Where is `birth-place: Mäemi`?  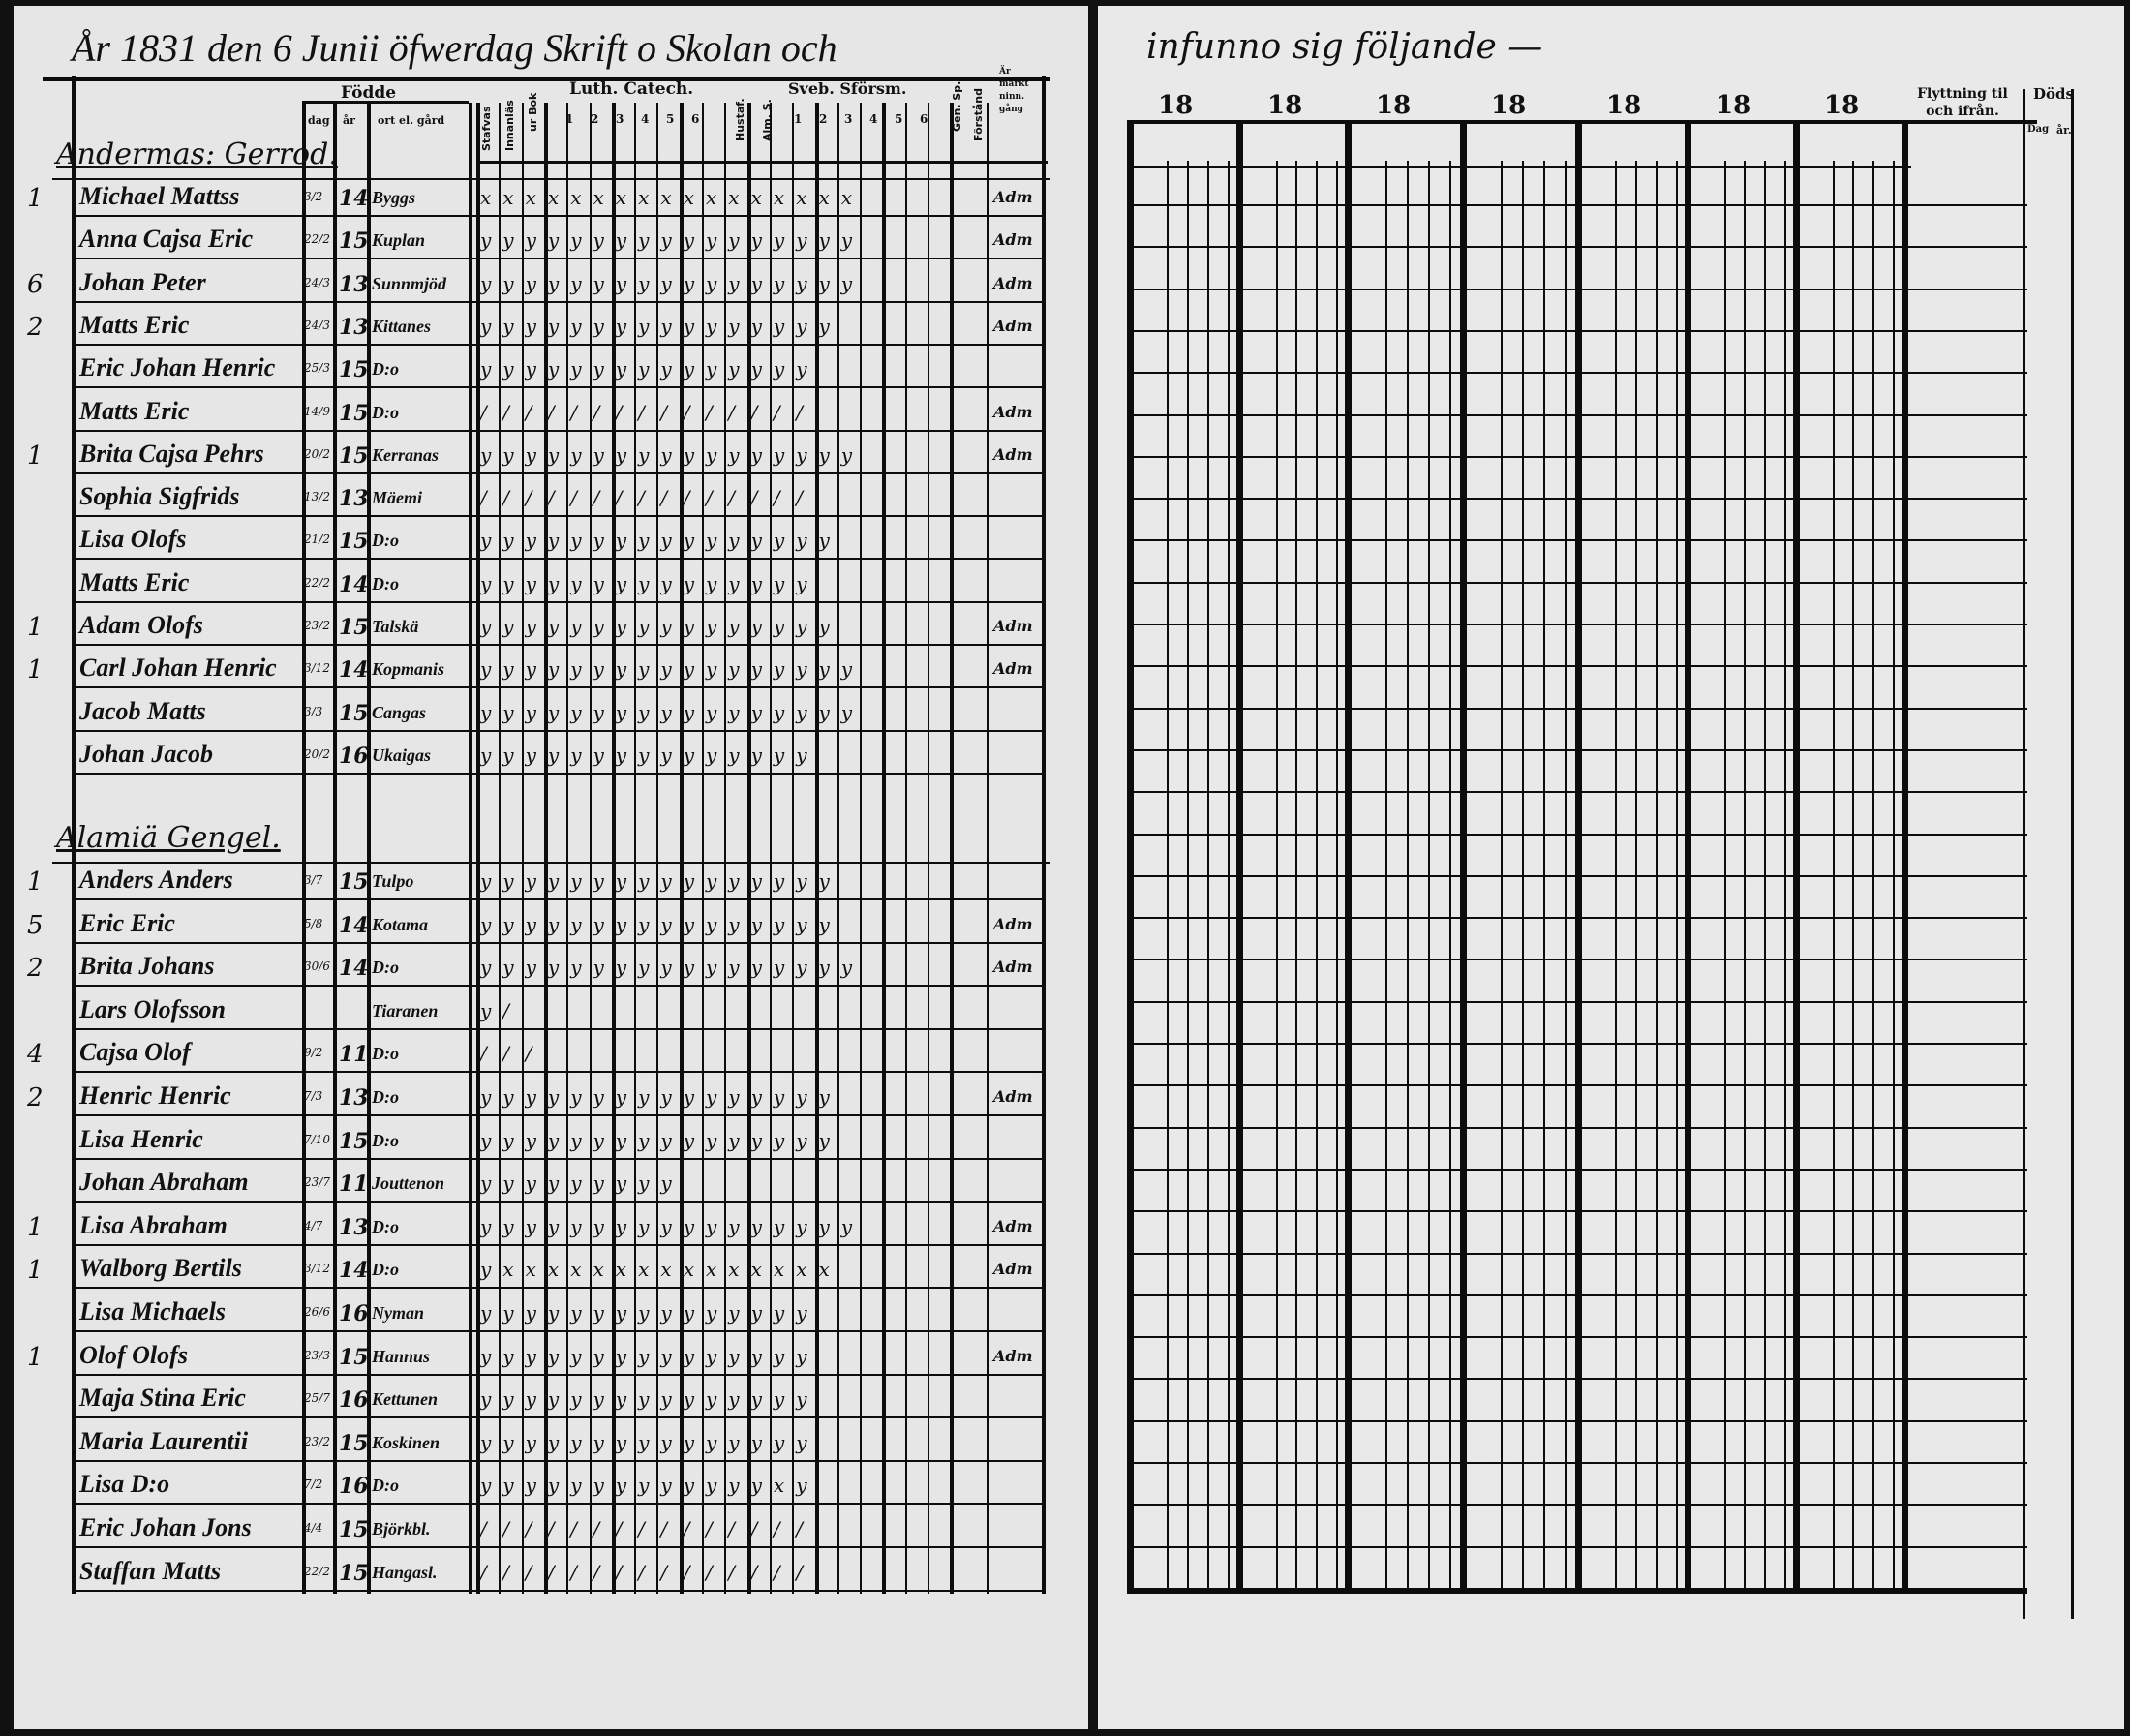
birth-place: Mäemi is located at coordinates (397, 498).